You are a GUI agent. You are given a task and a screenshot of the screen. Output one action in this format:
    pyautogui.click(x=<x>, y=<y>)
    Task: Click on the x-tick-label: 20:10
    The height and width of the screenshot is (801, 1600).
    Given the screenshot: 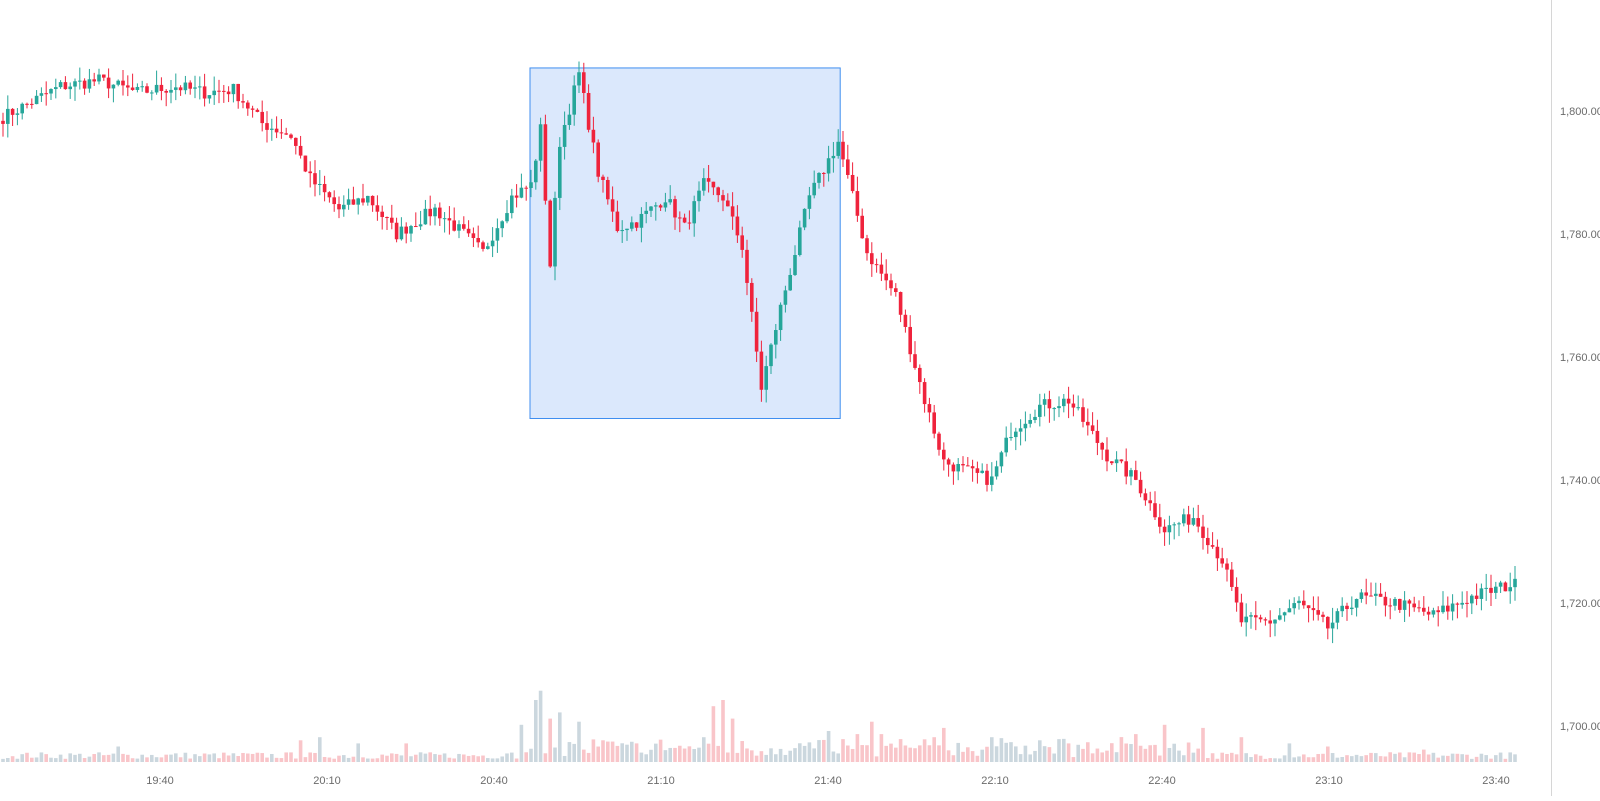 What is the action you would take?
    pyautogui.click(x=327, y=781)
    